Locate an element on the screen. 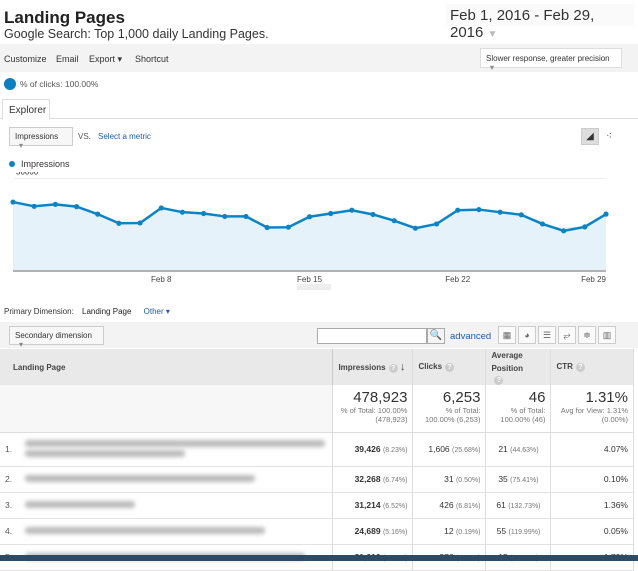 This screenshot has width=638, height=571. export-button: Export ▾ is located at coordinates (106, 59).